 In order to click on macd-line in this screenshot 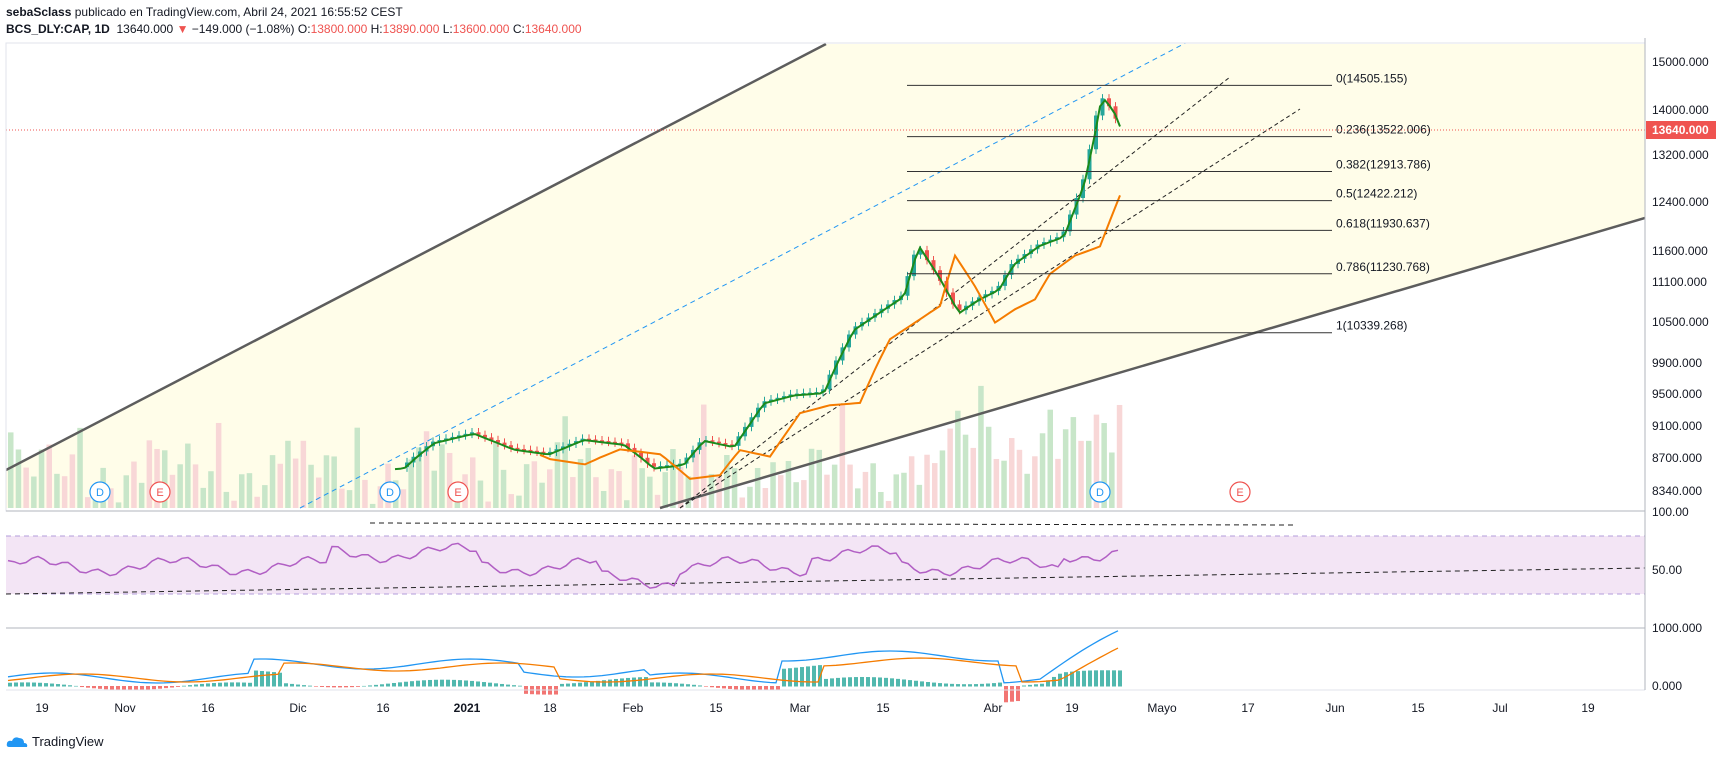, I will do `click(563, 657)`.